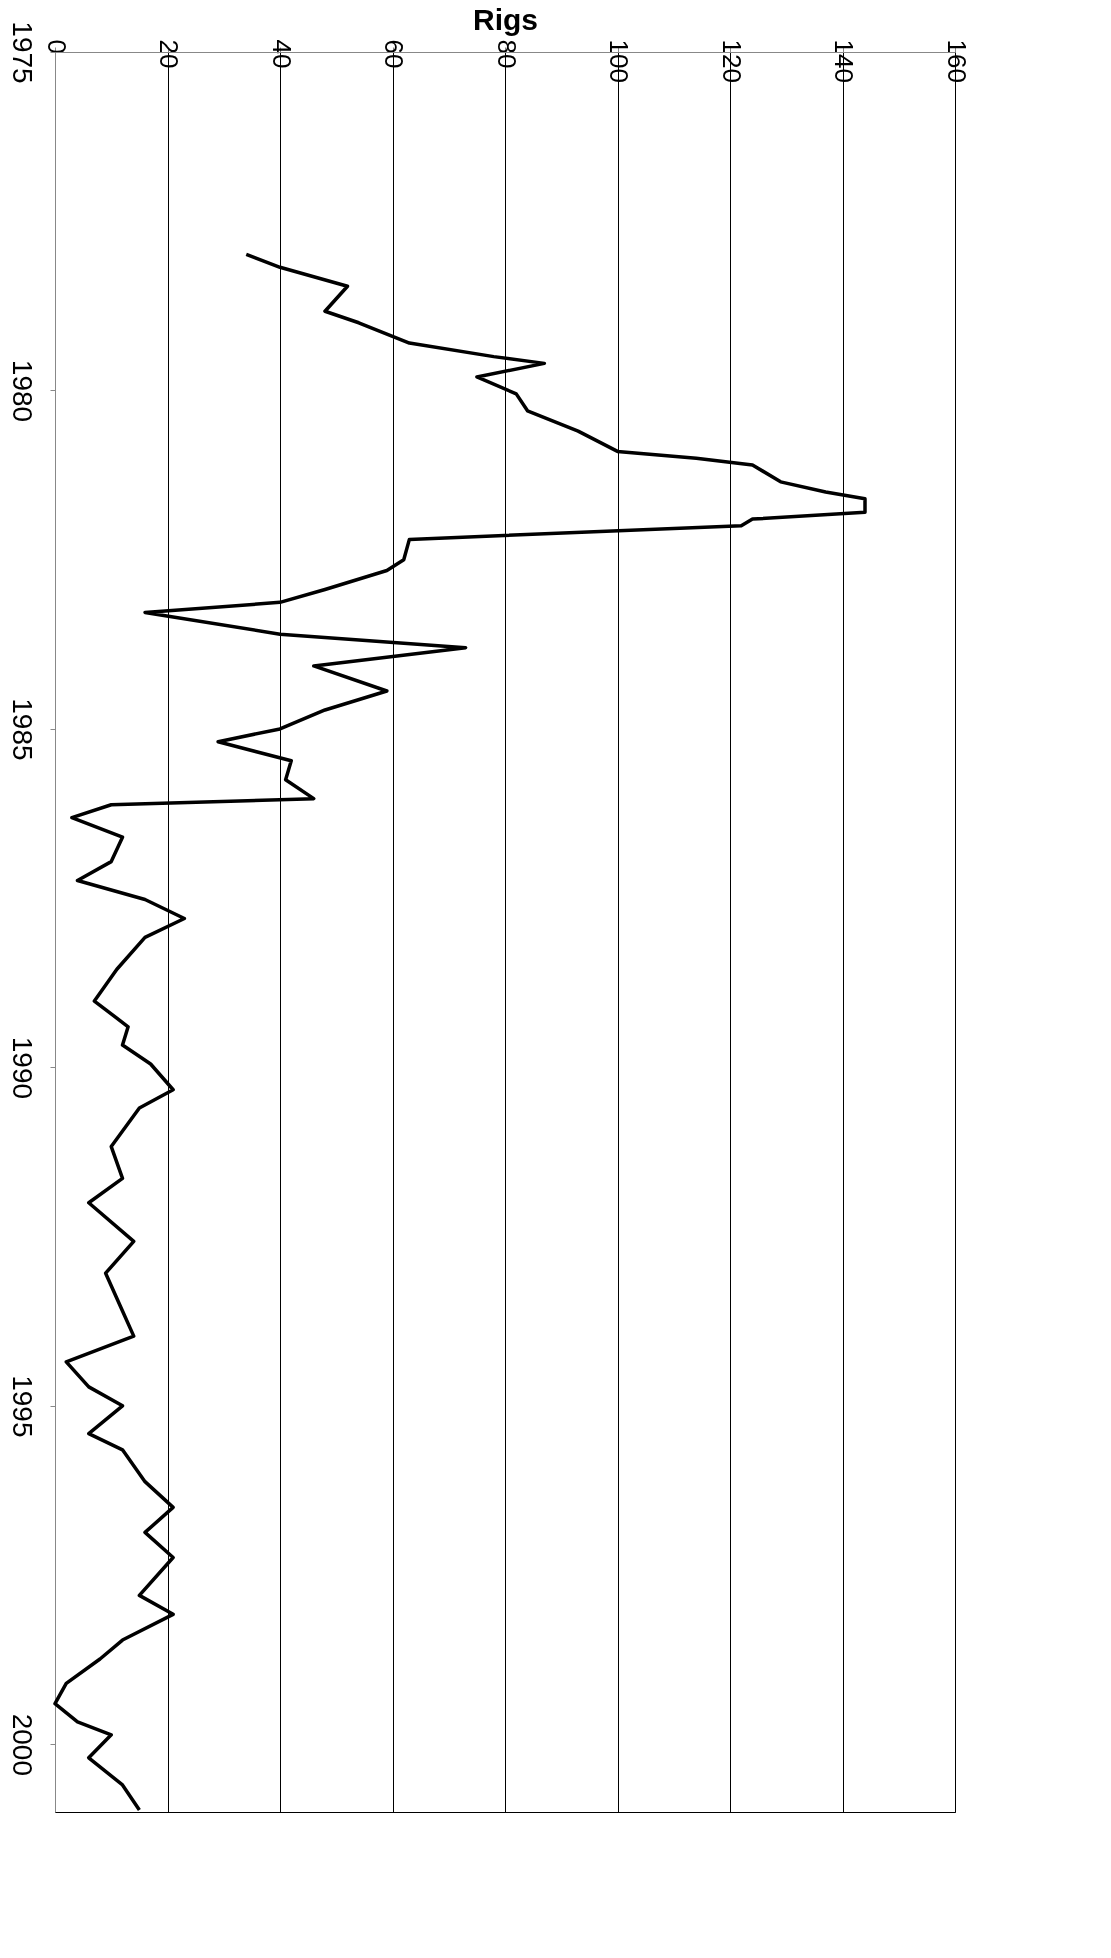  What do you see at coordinates (22, 729) in the screenshot?
I see `y-tick-label: 1985` at bounding box center [22, 729].